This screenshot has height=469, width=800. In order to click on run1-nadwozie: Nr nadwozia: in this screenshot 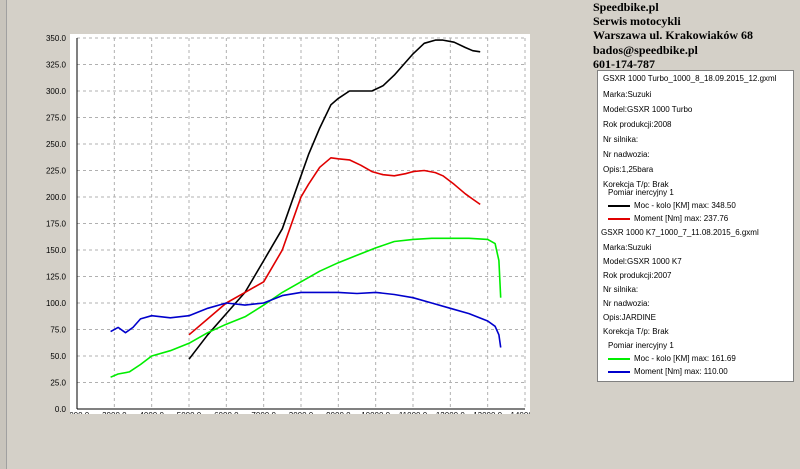, I will do `click(626, 154)`.